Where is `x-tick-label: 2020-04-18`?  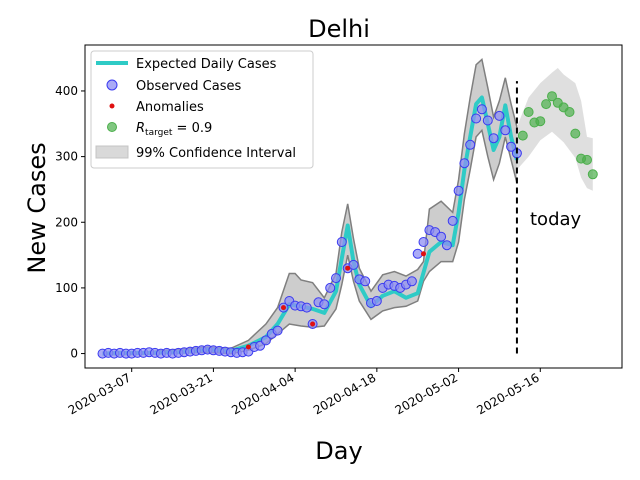
x-tick-label: 2020-04-18 is located at coordinates (344, 393).